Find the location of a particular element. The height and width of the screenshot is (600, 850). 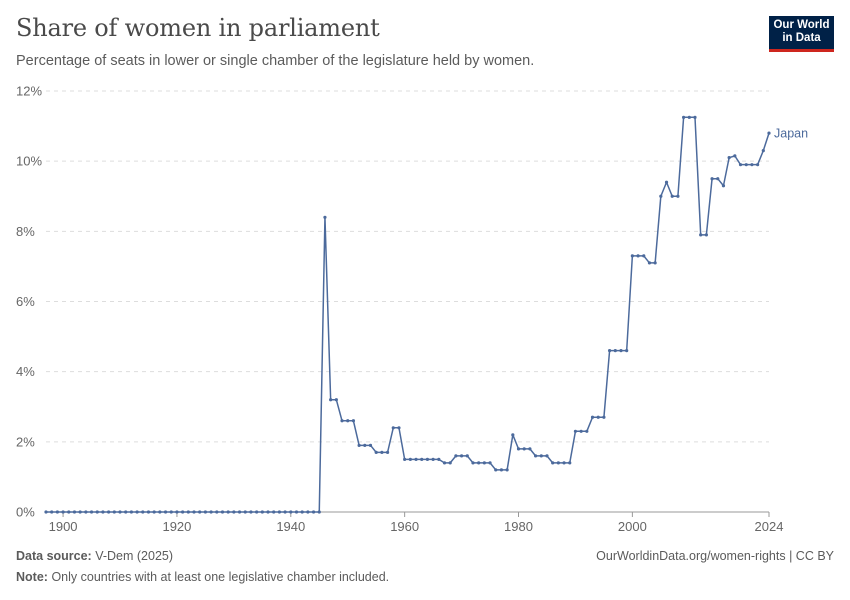

license-link: OurWorldinData.org/women-rights | CC BY is located at coordinates (715, 556).